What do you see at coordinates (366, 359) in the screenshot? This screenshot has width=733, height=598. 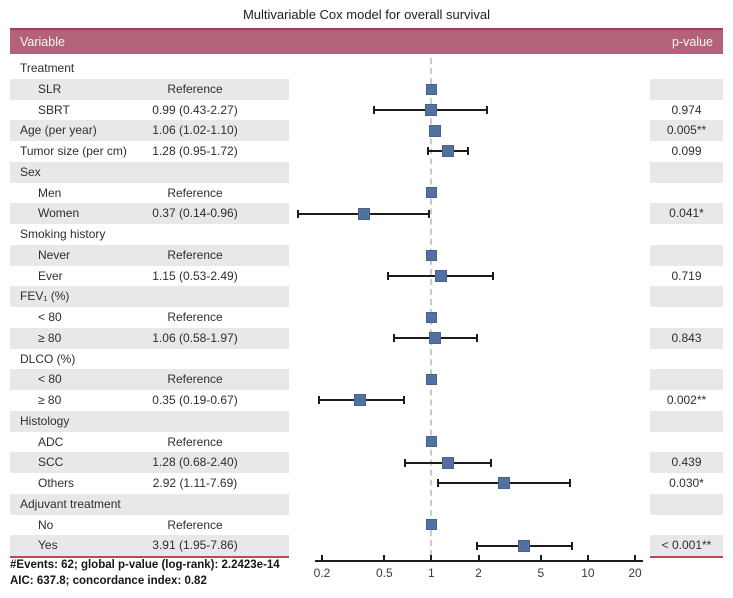 I see `table-row: DLCO (%)` at bounding box center [366, 359].